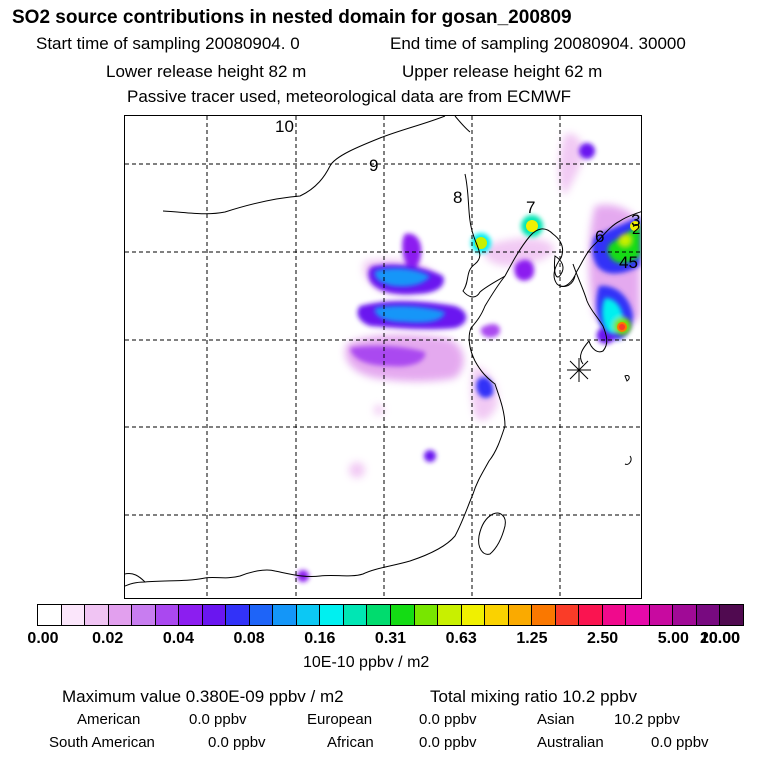 Image resolution: width=768 pixels, height=768 pixels. I want to click on region-african-name: African, so click(350, 742).